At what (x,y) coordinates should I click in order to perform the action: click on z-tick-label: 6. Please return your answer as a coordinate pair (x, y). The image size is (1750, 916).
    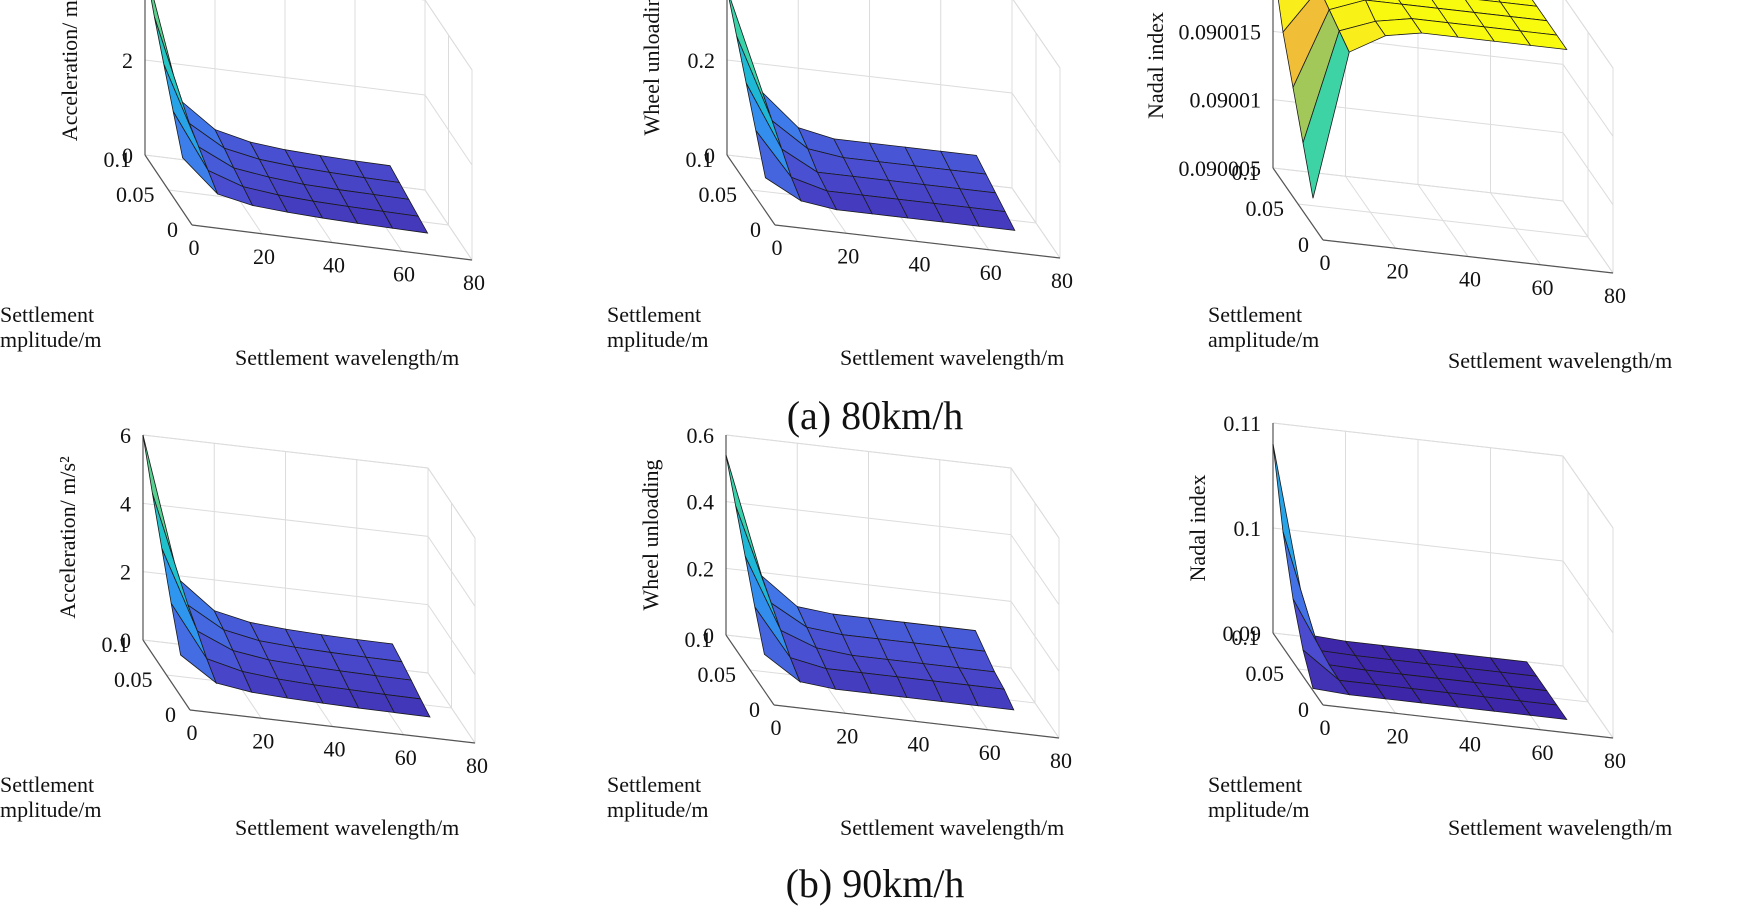
    Looking at the image, I should click on (125, 435).